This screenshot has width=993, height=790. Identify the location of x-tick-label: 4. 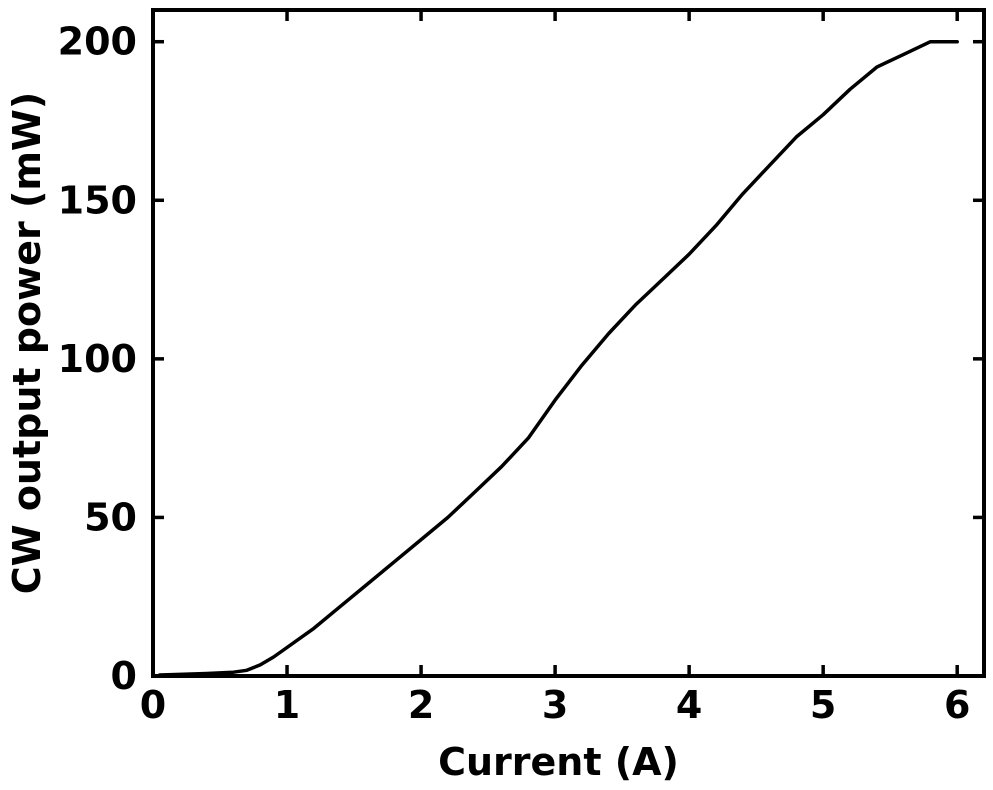
(689, 705).